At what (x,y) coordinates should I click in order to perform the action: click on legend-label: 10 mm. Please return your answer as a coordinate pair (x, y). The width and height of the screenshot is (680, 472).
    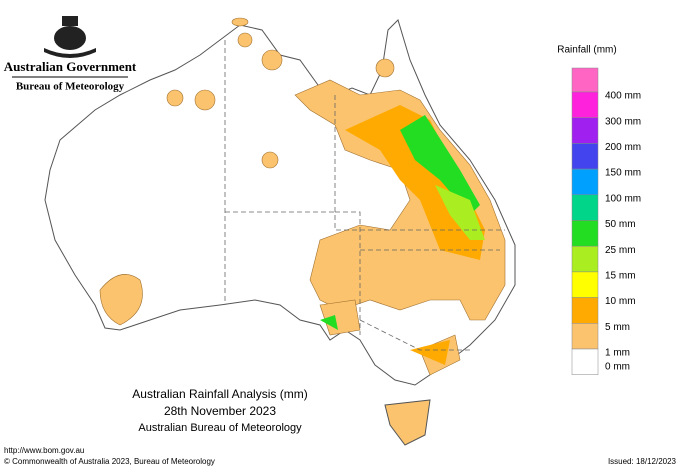
    Looking at the image, I should click on (620, 301).